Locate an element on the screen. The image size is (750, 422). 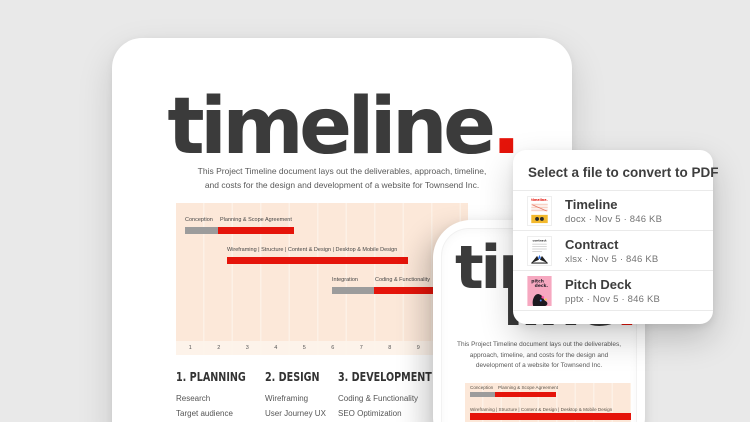
gantt-row3-bar-red is located at coordinates (421, 290).